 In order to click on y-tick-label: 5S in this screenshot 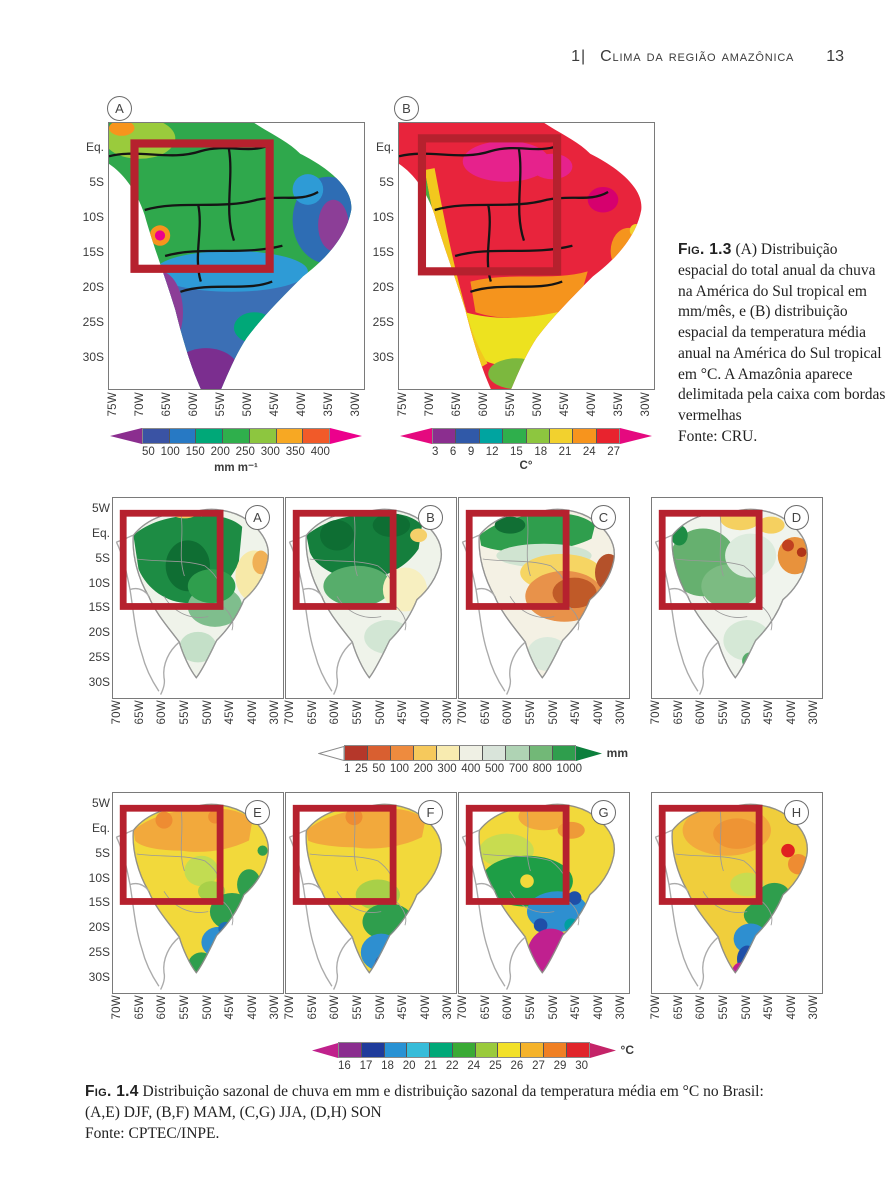, I will do `click(96, 182)`.